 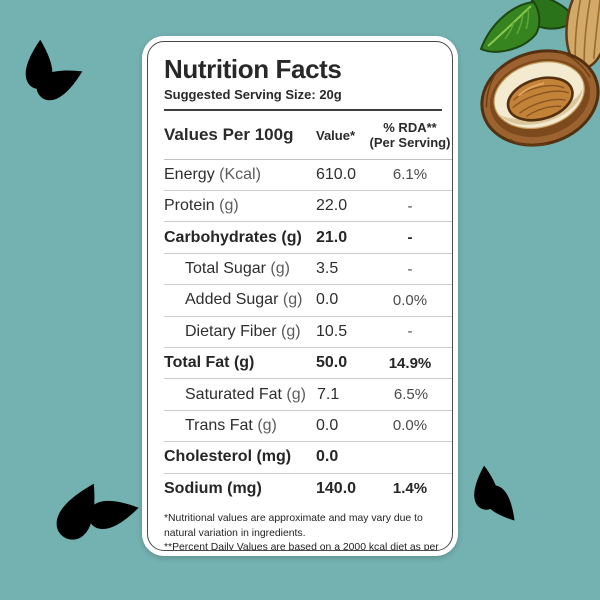 What do you see at coordinates (332, 331) in the screenshot?
I see `nutrient-value: 10.5` at bounding box center [332, 331].